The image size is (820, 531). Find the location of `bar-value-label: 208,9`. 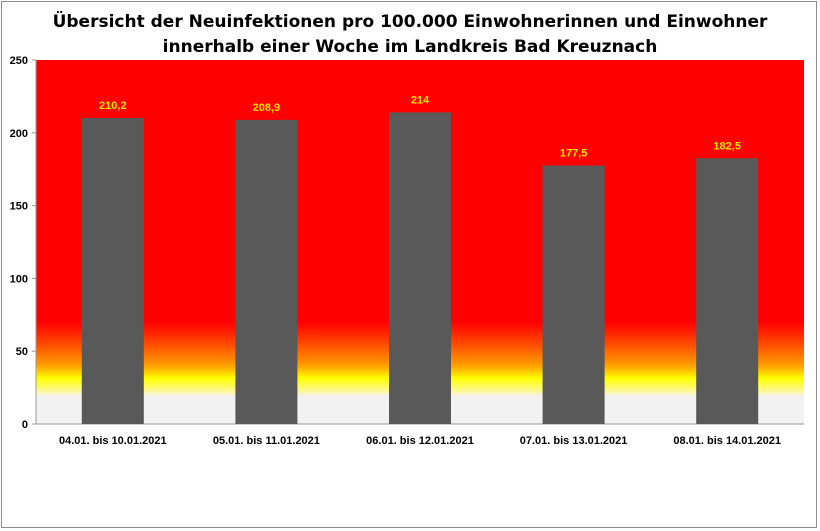

bar-value-label: 208,9 is located at coordinates (267, 108).